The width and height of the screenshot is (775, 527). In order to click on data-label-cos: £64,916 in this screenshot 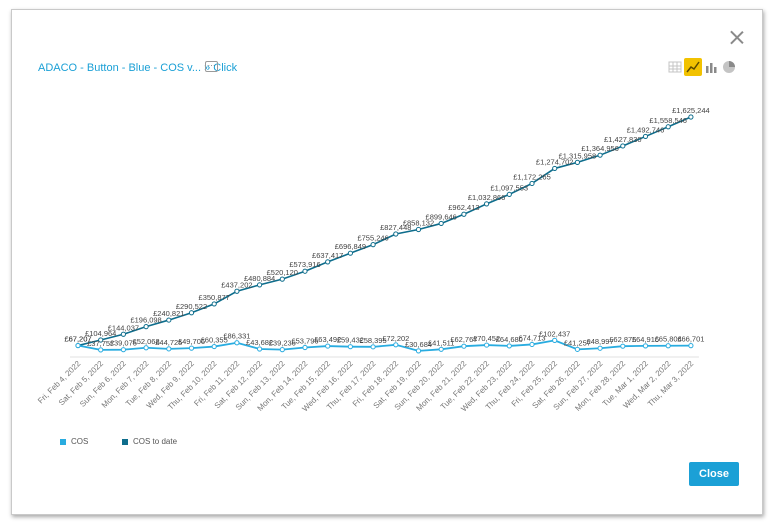, I will do `click(645, 339)`.